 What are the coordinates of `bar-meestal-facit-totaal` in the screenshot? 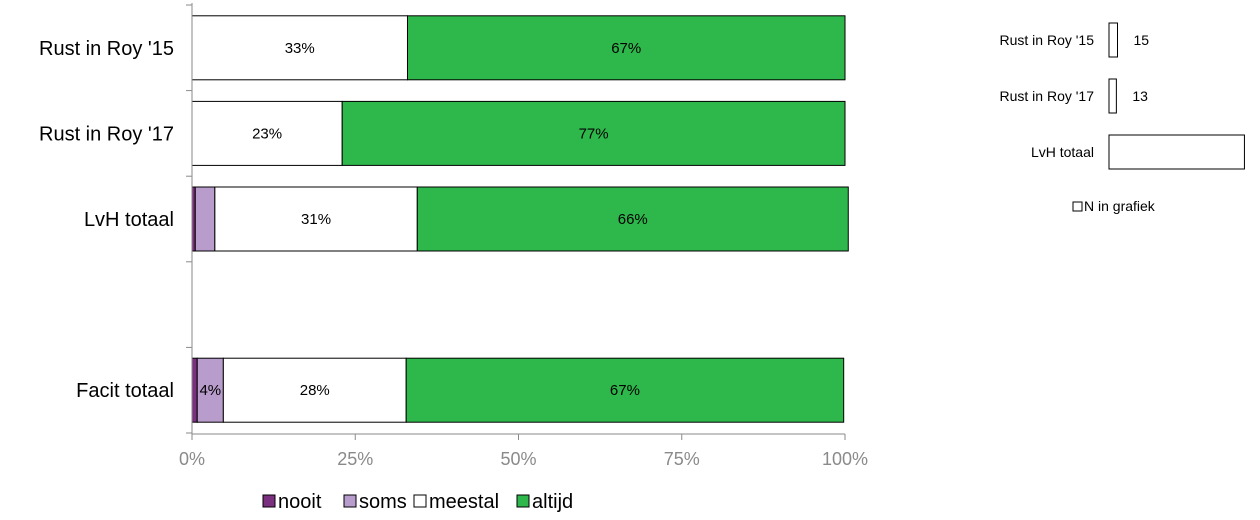 It's located at (314, 390).